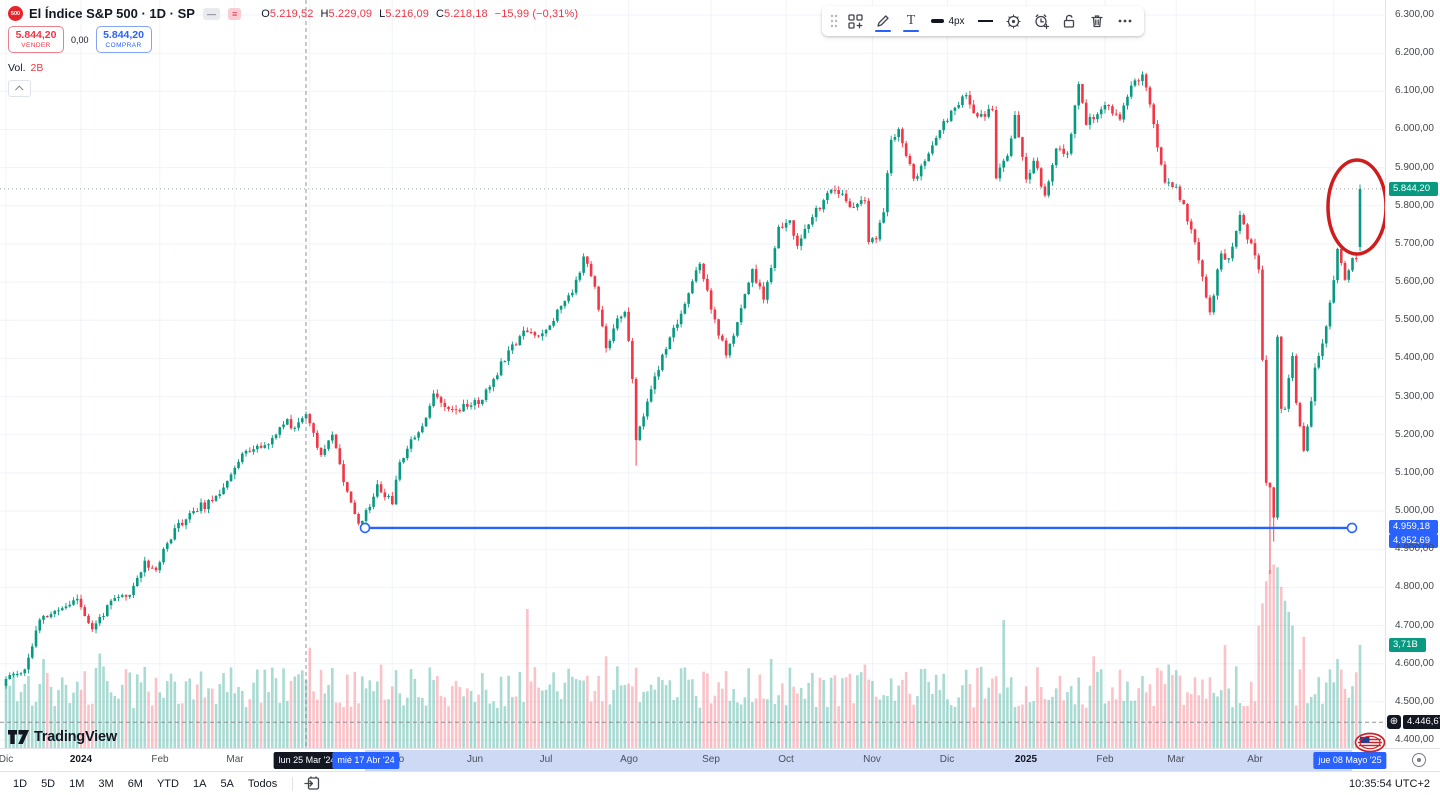 The width and height of the screenshot is (1440, 795). Describe the element at coordinates (227, 783) in the screenshot. I see `range-button-5a: 5A` at that location.